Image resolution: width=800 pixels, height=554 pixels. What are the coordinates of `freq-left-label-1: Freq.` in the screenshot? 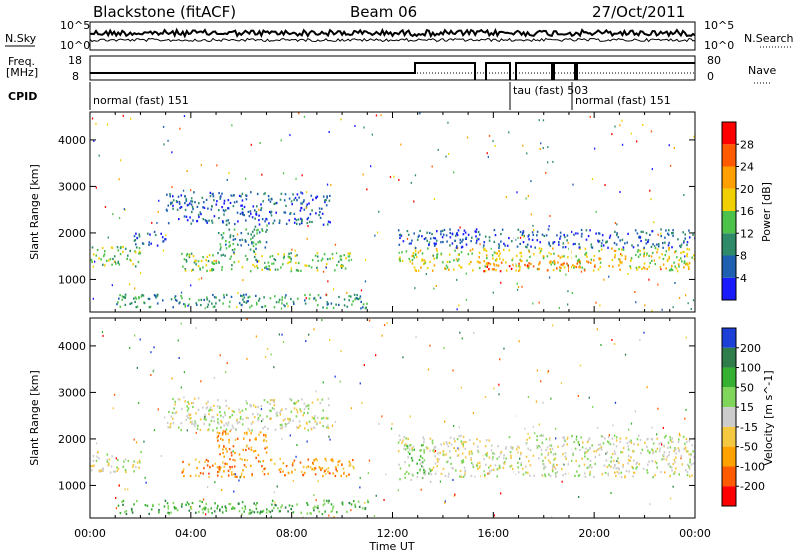 It's located at (21, 61).